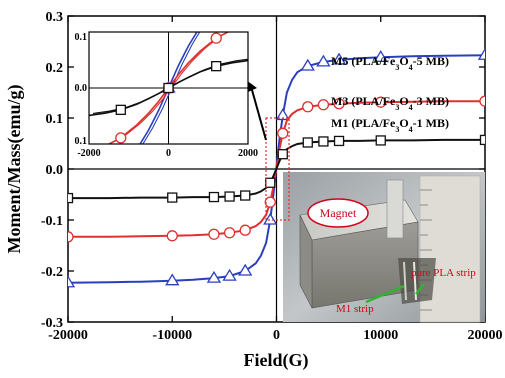 This screenshot has height=378, width=505. I want to click on y-tick-label: -0.2, so click(52, 272).